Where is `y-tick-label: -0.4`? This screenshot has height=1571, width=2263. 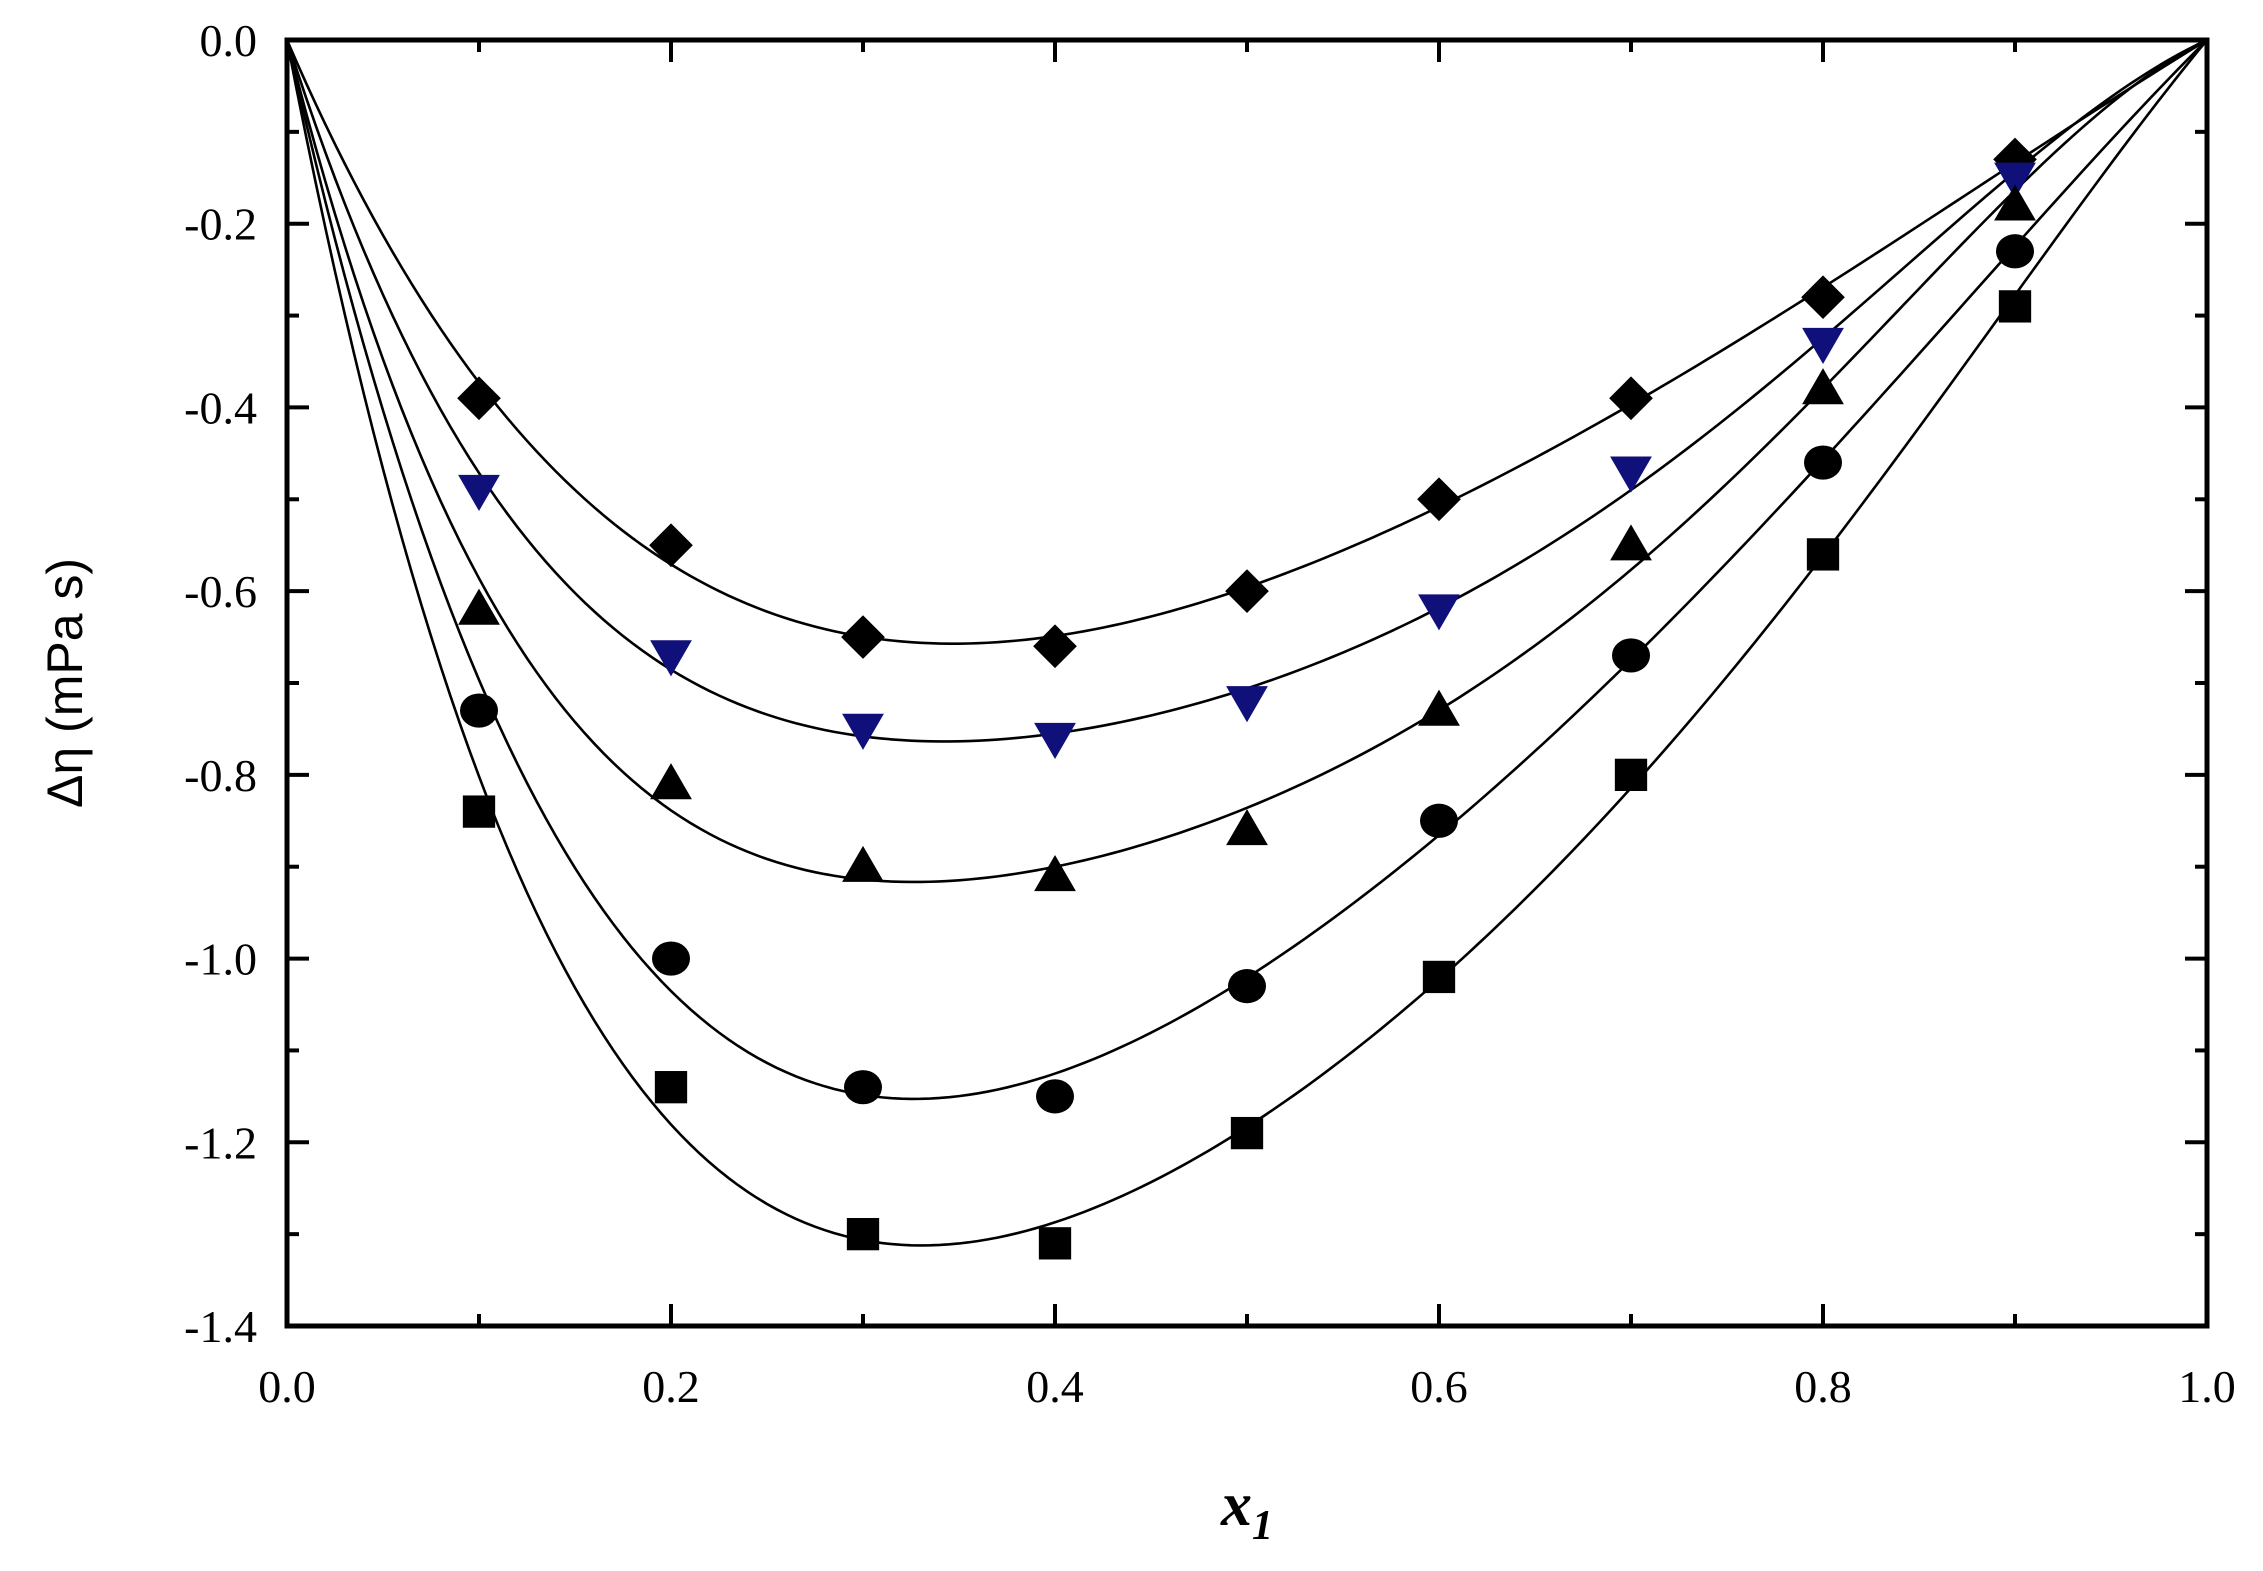 y-tick-label: -0.4 is located at coordinates (220, 407).